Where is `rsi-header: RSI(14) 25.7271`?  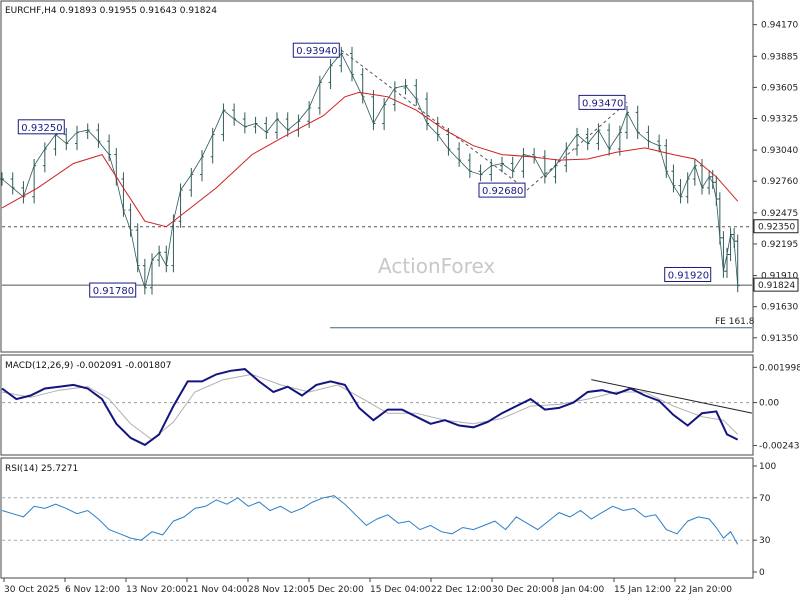
rsi-header: RSI(14) 25.7271 is located at coordinates (41, 469).